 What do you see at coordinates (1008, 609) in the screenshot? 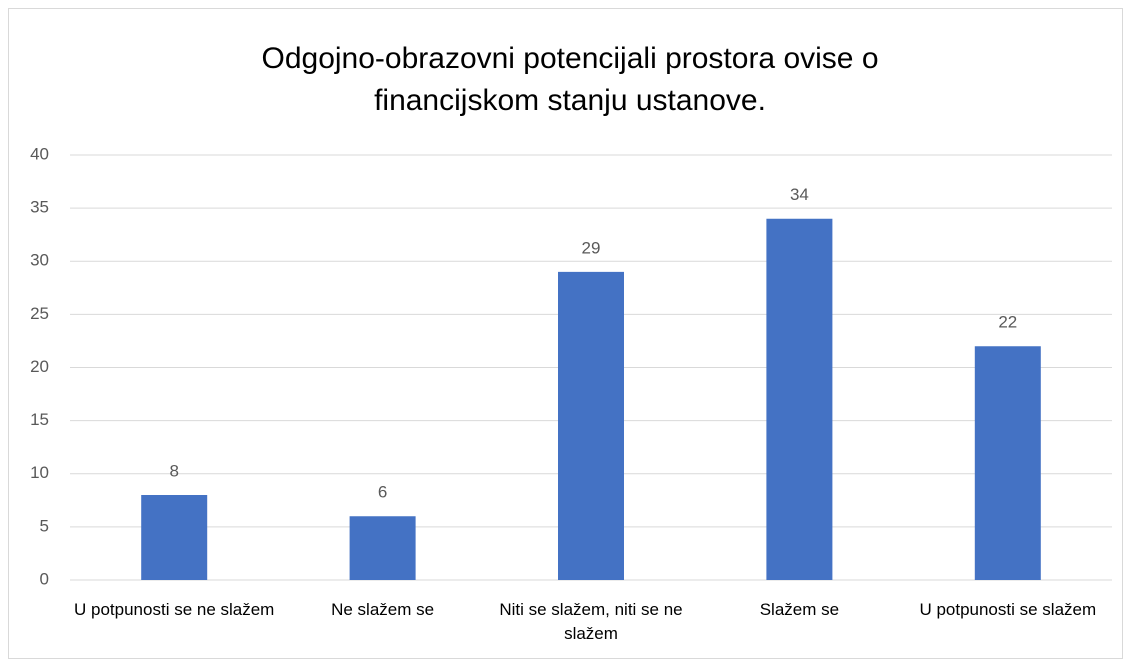
I see `x-tick-label: U potpunosti se slažem` at bounding box center [1008, 609].